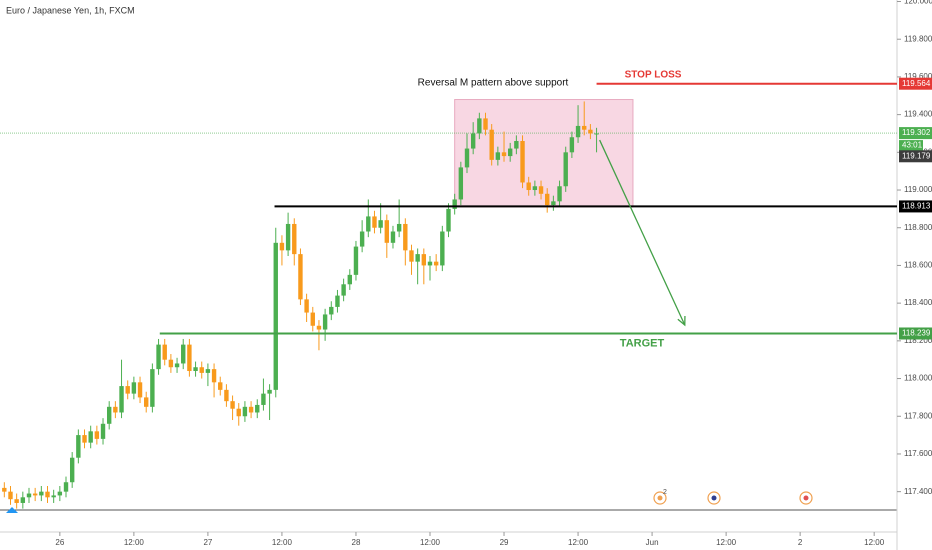 This screenshot has height=550, width=932. What do you see at coordinates (918, 453) in the screenshot?
I see `y-tick-label: 117.600` at bounding box center [918, 453].